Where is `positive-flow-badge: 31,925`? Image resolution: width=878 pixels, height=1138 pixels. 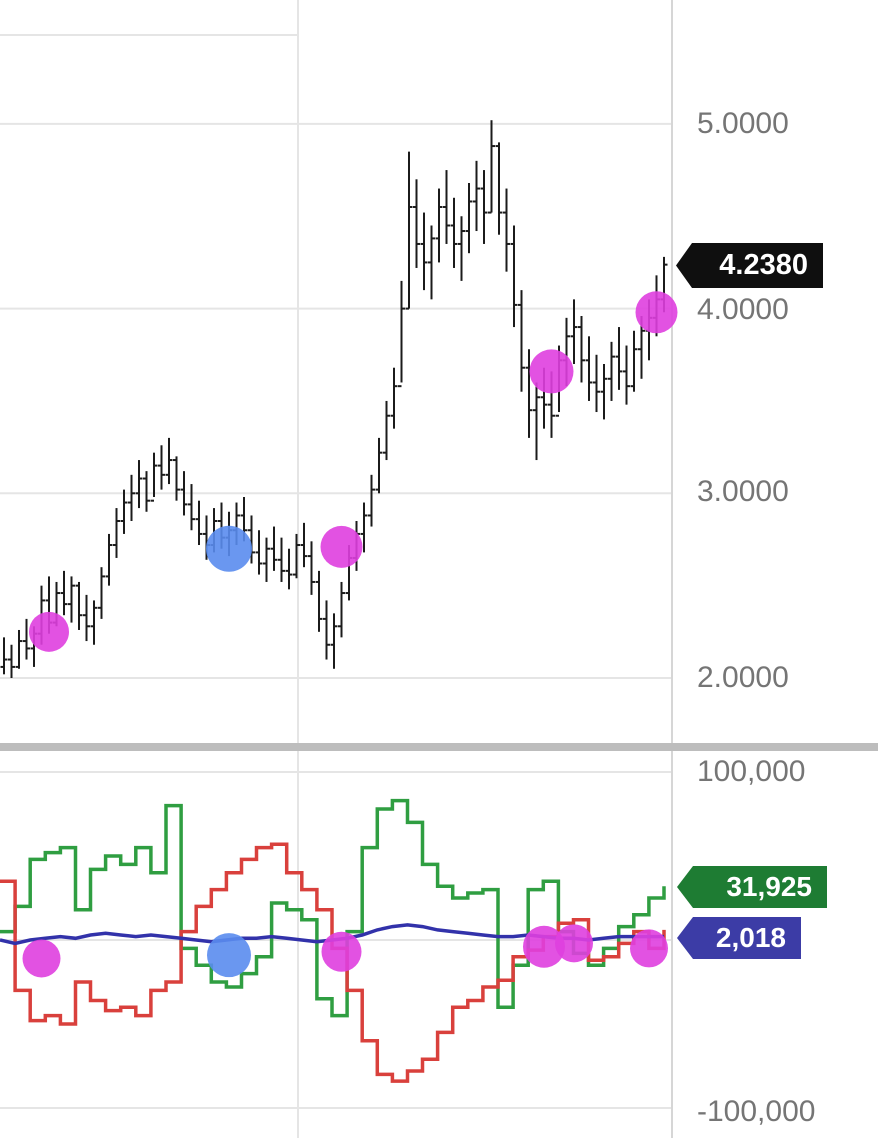
positive-flow-badge: 31,925 is located at coordinates (752, 887).